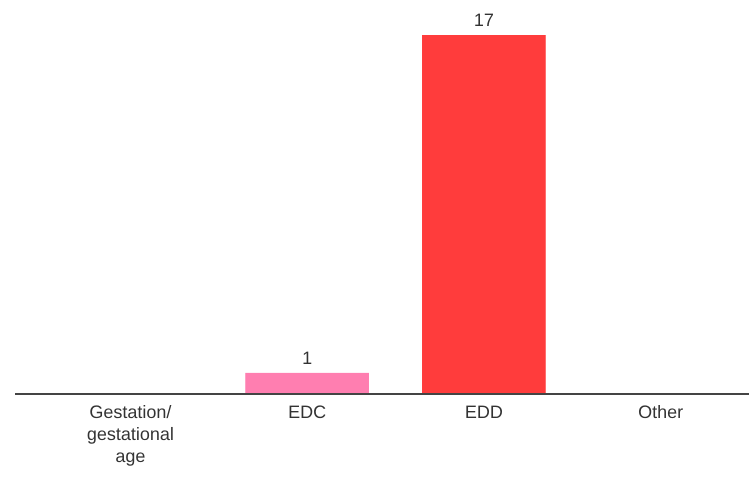 Image resolution: width=749 pixels, height=479 pixels. Describe the element at coordinates (484, 20) in the screenshot. I see `data-label: 17` at that location.